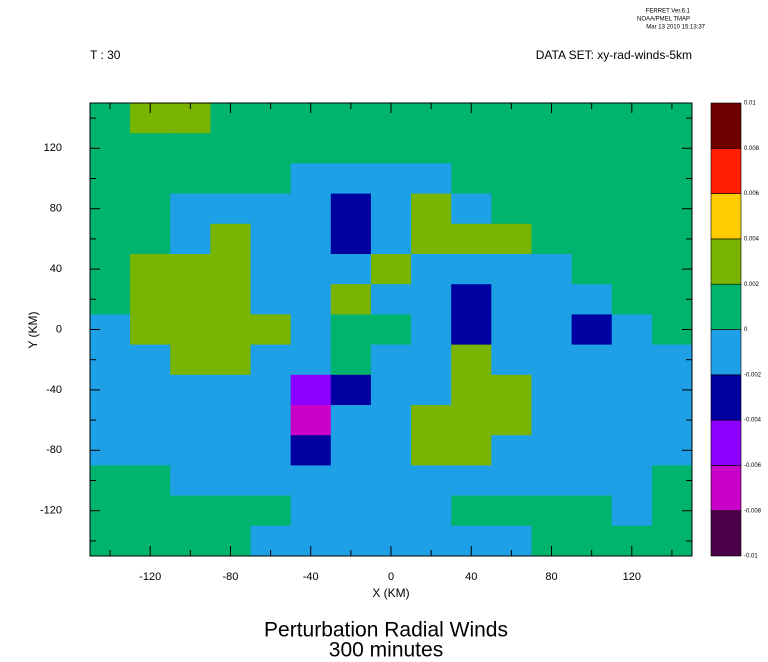 The image size is (768, 662). Describe the element at coordinates (390, 593) in the screenshot. I see `x-axis-label: X (KM)` at that location.